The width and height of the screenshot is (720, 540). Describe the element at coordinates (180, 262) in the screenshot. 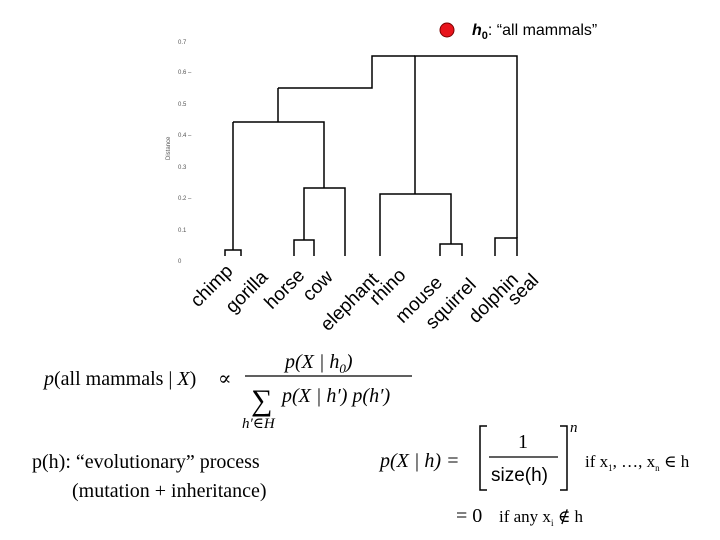

I see `axis-tick: 0` at that location.